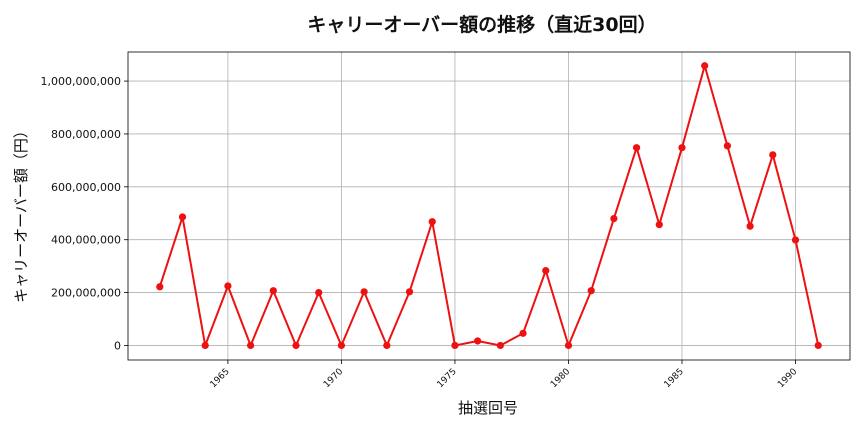  I want to click on y-tick-label: 800,000,000, so click(86, 134).